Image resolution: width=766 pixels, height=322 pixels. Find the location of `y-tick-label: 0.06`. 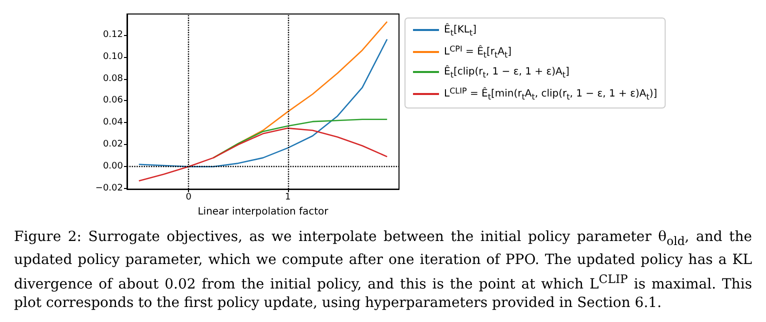

y-tick-label: 0.06 is located at coordinates (113, 101).